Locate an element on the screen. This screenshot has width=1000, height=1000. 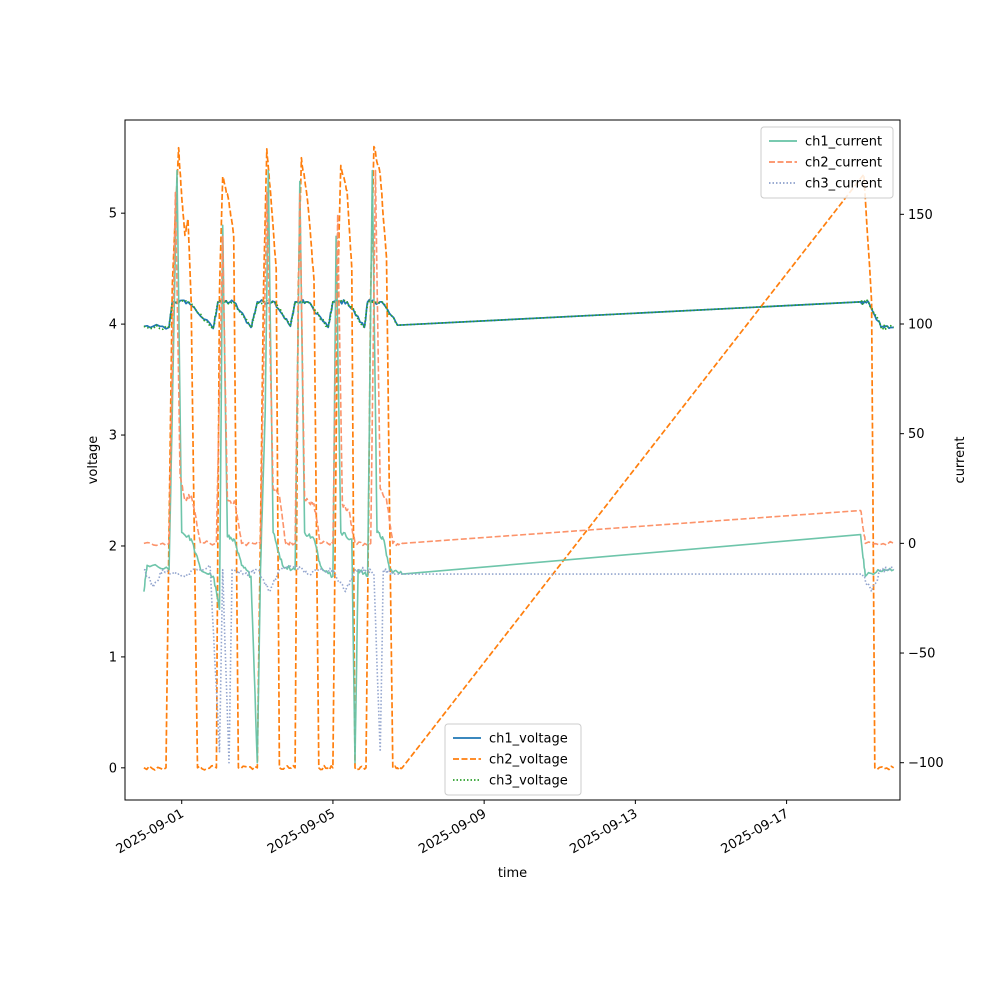
x-axis-label: time is located at coordinates (512, 873).